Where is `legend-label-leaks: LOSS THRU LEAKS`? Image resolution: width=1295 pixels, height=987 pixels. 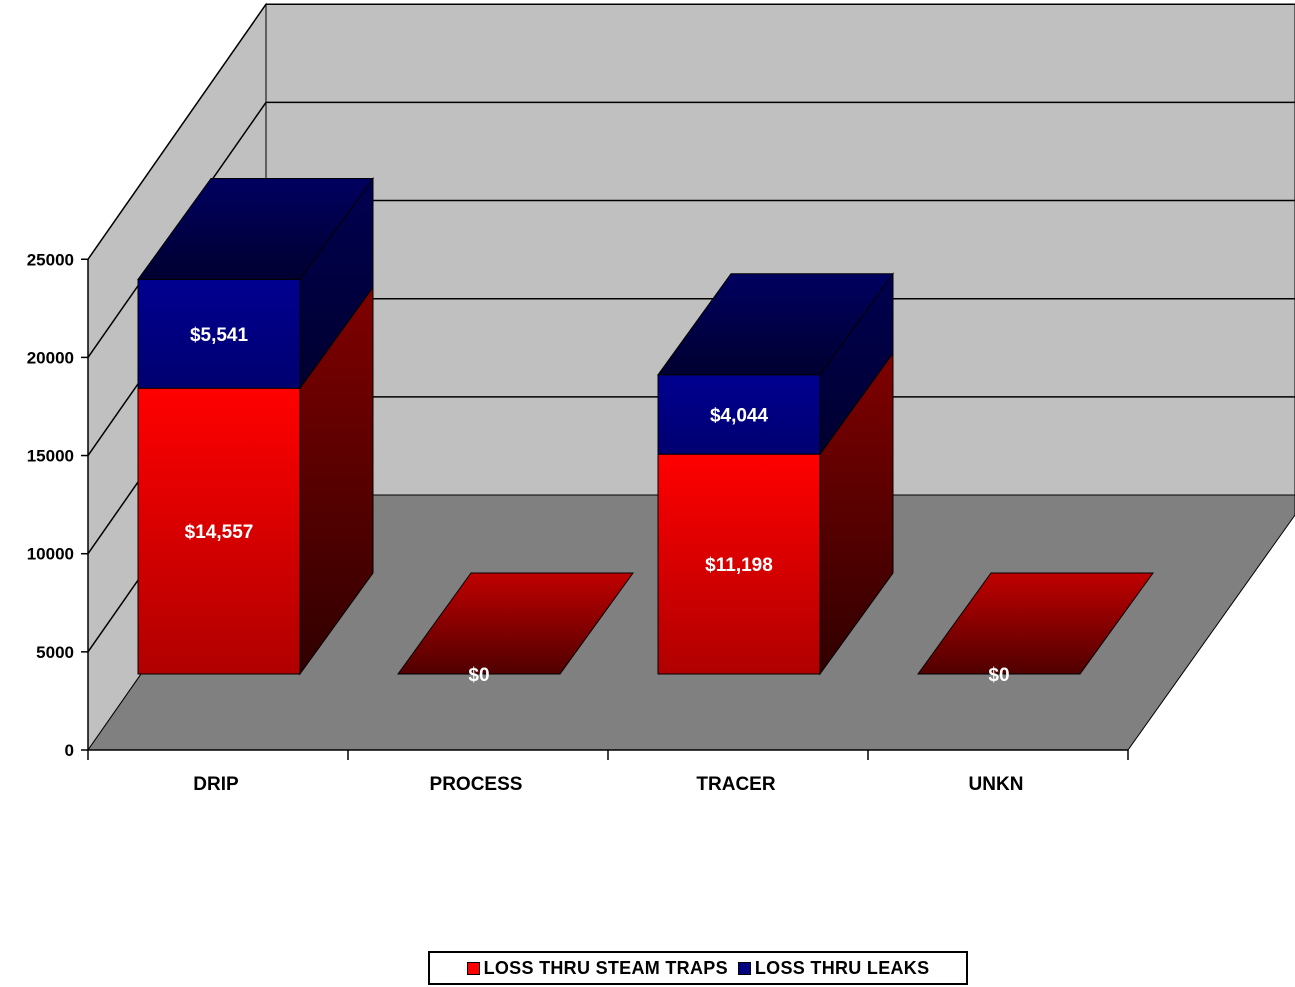 legend-label-leaks: LOSS THRU LEAKS is located at coordinates (842, 967).